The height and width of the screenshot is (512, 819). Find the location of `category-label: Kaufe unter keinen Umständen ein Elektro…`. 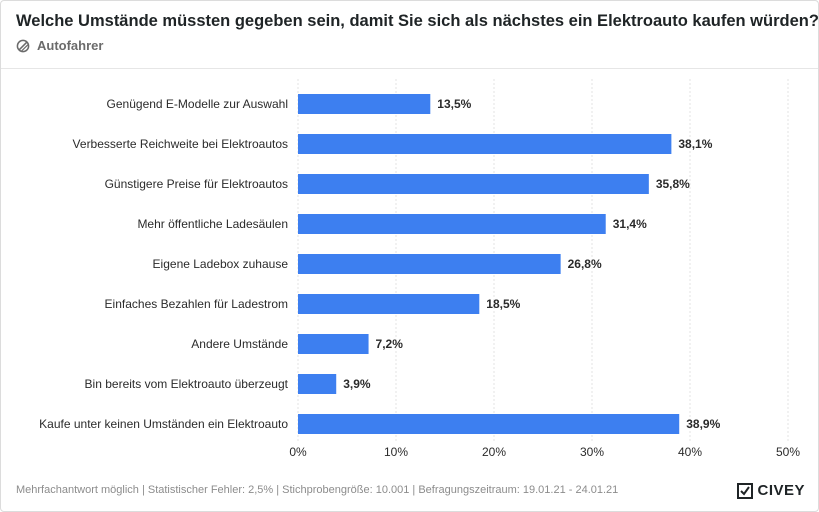

category-label: Kaufe unter keinen Umständen ein Elektro… is located at coordinates (163, 424).